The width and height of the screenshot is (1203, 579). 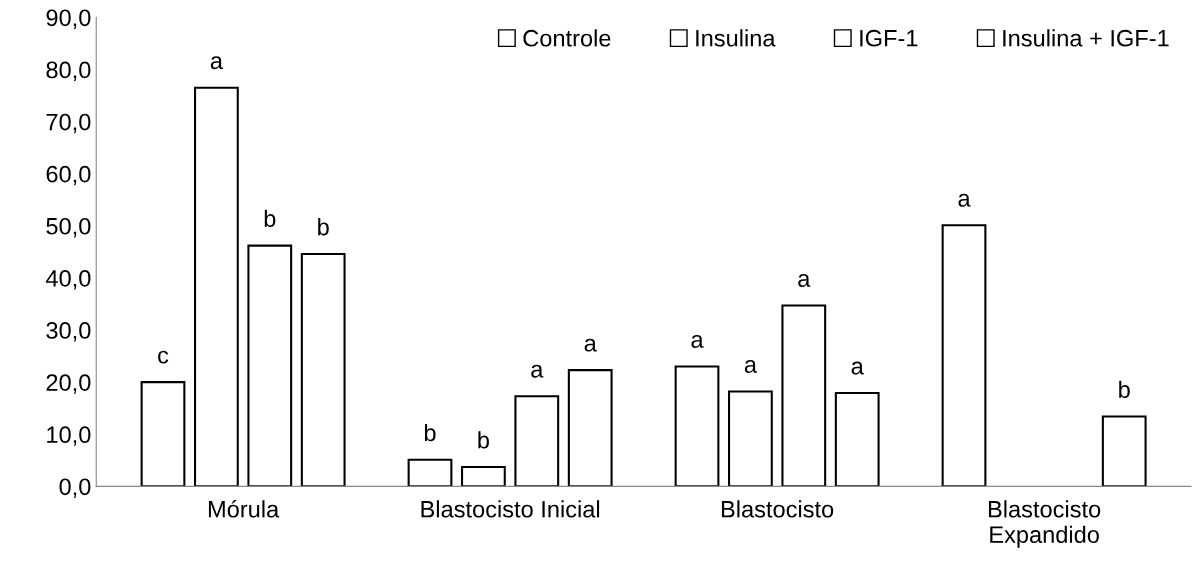 What do you see at coordinates (69, 436) in the screenshot?
I see `y-tick-label: 10,0` at bounding box center [69, 436].